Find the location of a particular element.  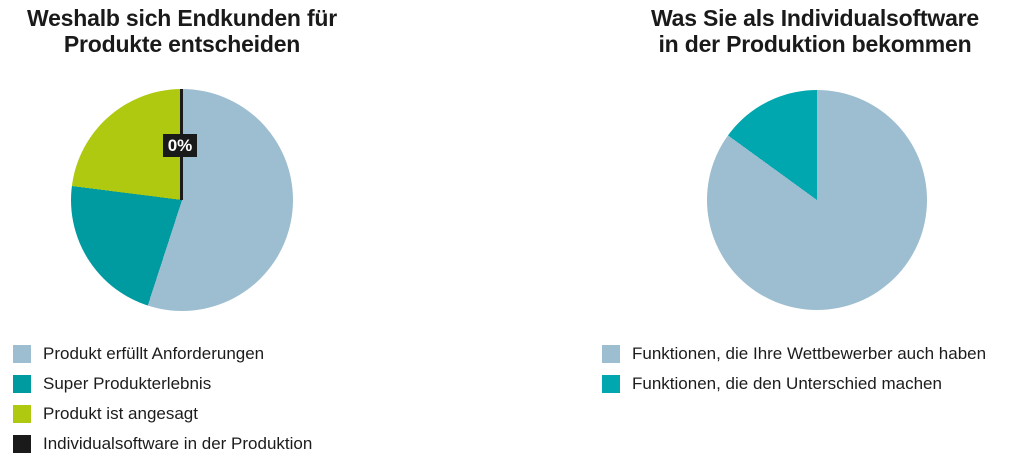

legend-item: Produkt erfüllt Anforderungen is located at coordinates (162, 354).